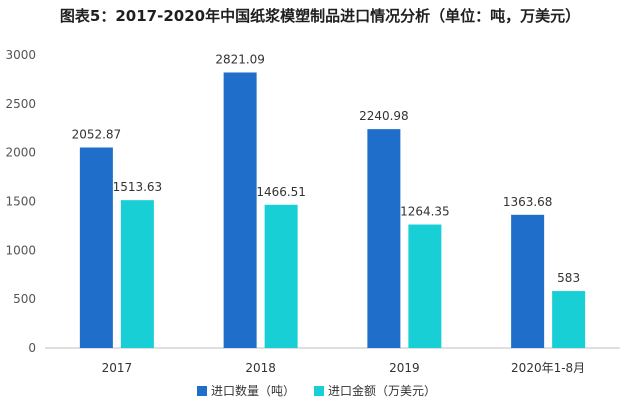  Describe the element at coordinates (20, 250) in the screenshot. I see `y-tick-label: 1000` at that location.